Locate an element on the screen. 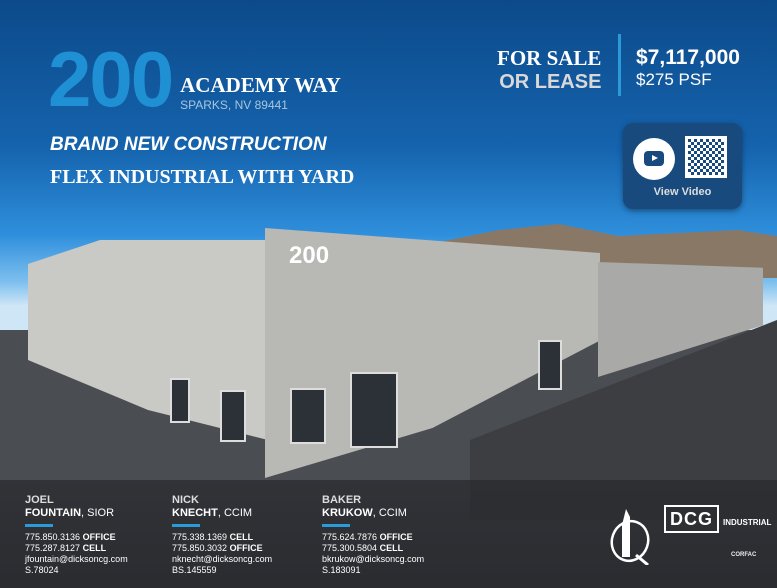 The height and width of the screenshot is (588, 777). agent-phone: 775.850.3136 is located at coordinates (53, 537).